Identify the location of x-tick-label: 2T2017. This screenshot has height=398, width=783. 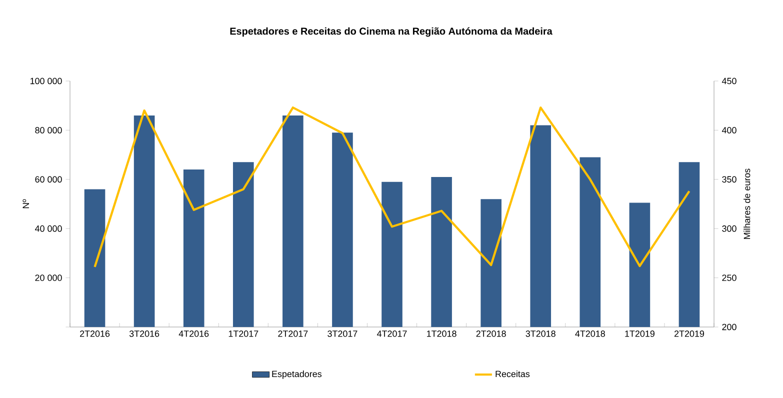
(293, 333).